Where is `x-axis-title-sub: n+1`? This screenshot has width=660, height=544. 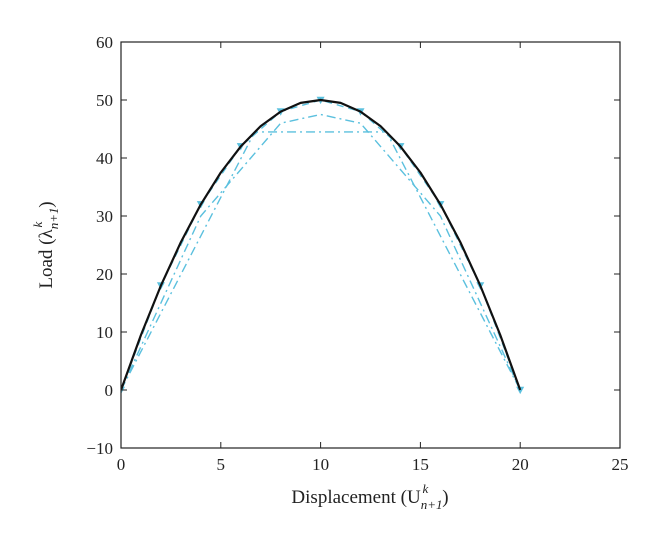
x-axis-title-sub: n+1 is located at coordinates (432, 504).